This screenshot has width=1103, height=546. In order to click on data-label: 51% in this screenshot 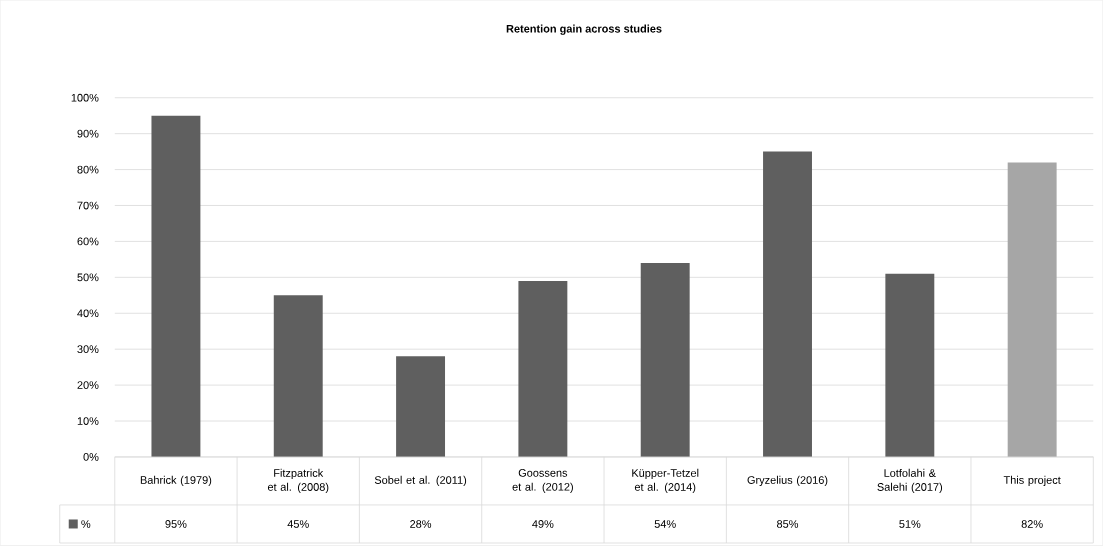, I will do `click(910, 524)`.